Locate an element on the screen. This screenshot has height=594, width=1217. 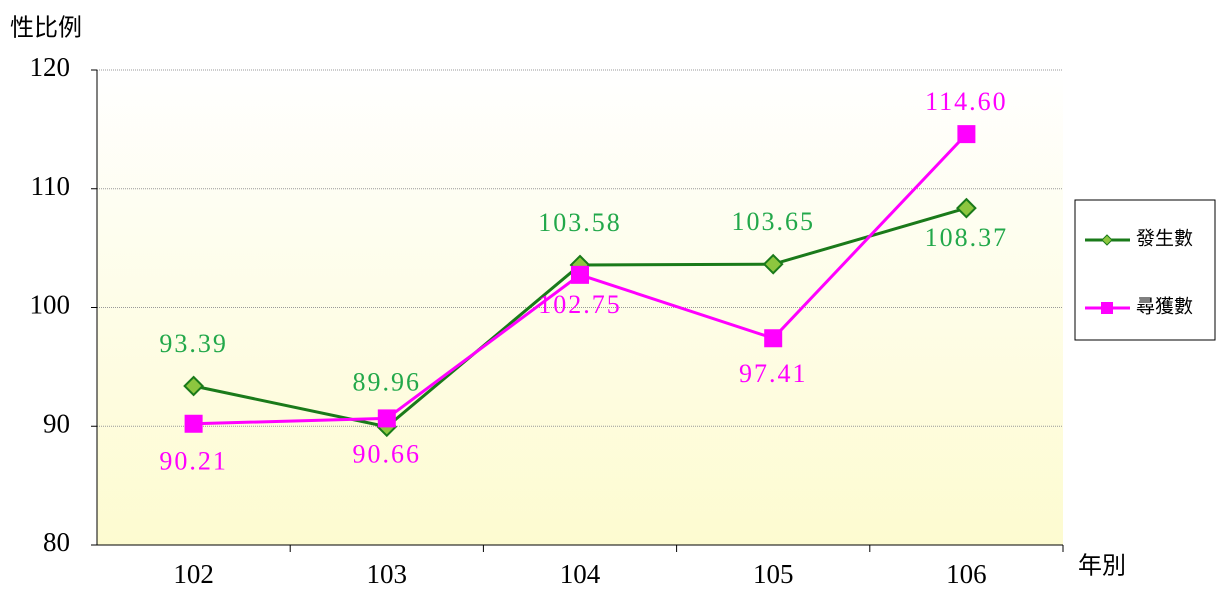
x-tick-label: 106 is located at coordinates (966, 574).